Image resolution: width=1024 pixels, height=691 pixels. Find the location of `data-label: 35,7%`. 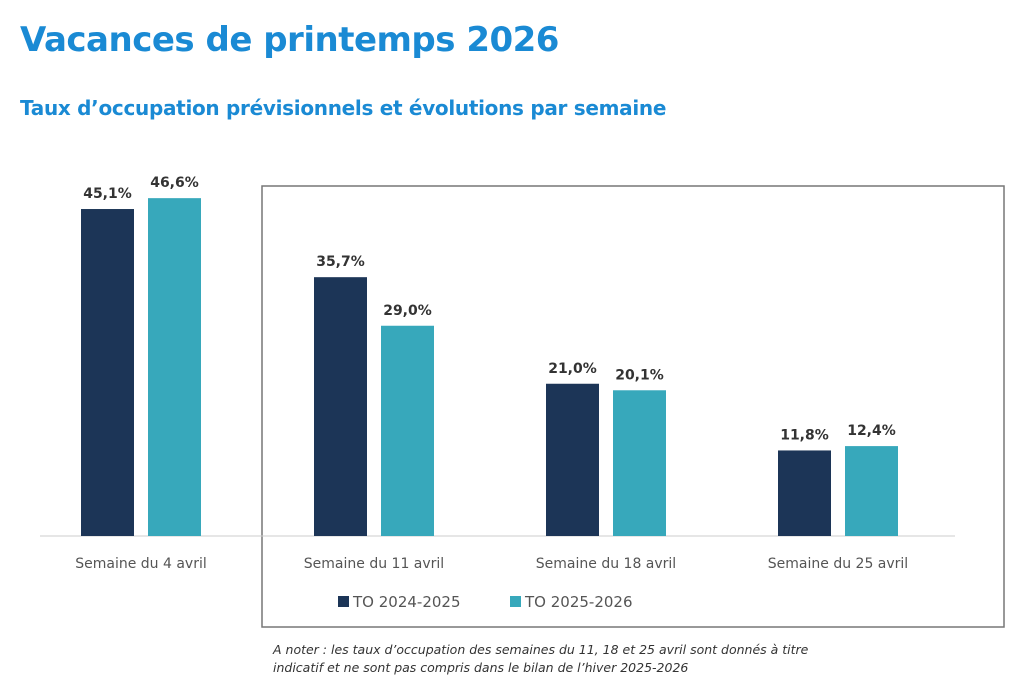

data-label: 35,7% is located at coordinates (340, 262).